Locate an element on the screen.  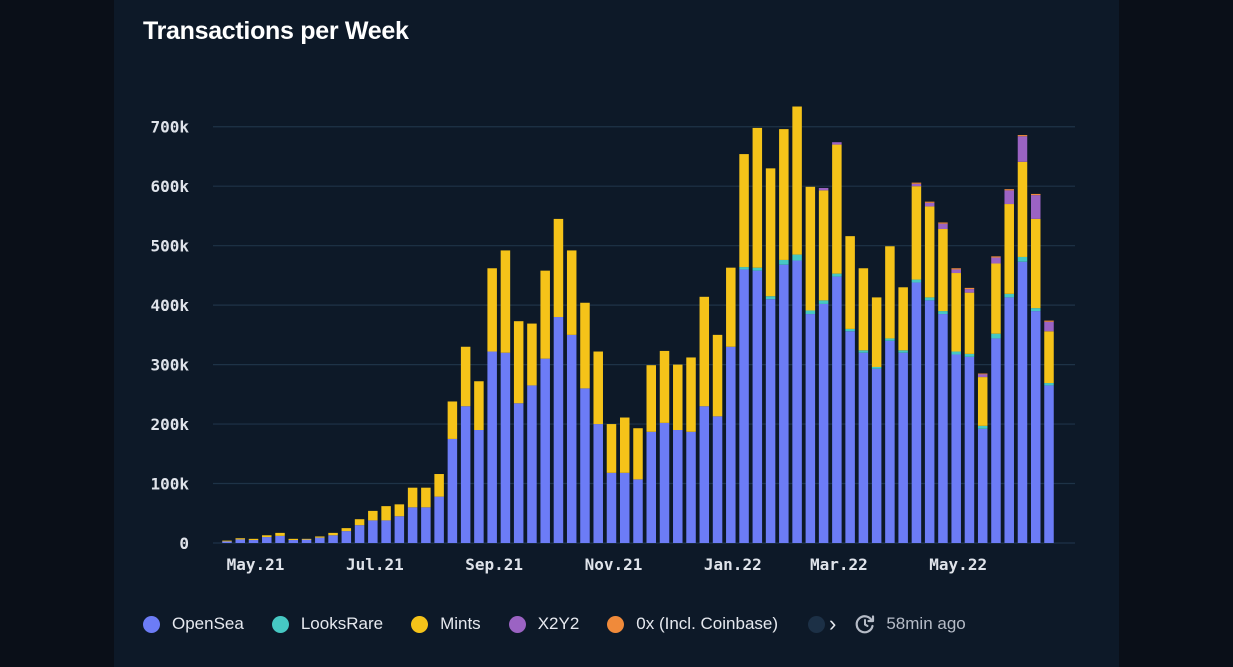
legend-next-button: › is located at coordinates (822, 624).